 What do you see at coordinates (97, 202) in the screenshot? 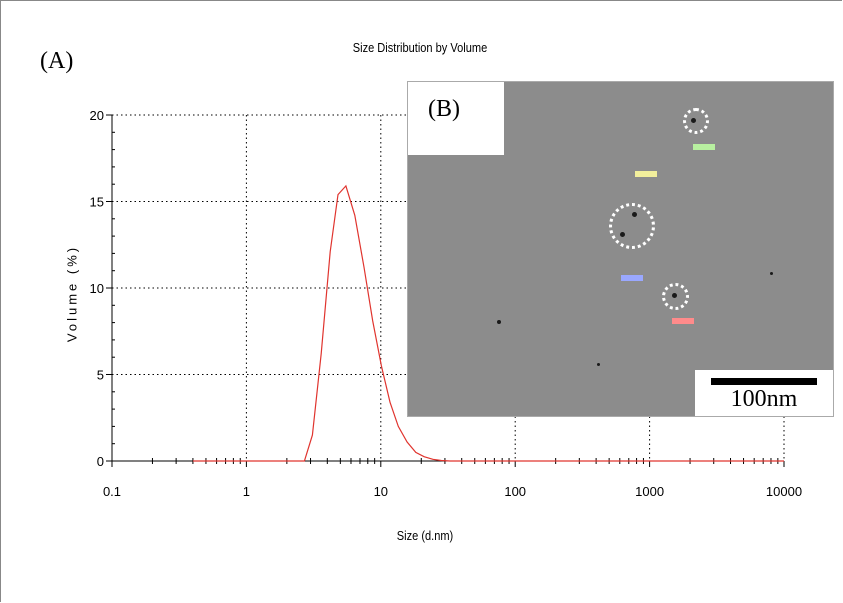
I see `y-tick-label: 15` at bounding box center [97, 202].